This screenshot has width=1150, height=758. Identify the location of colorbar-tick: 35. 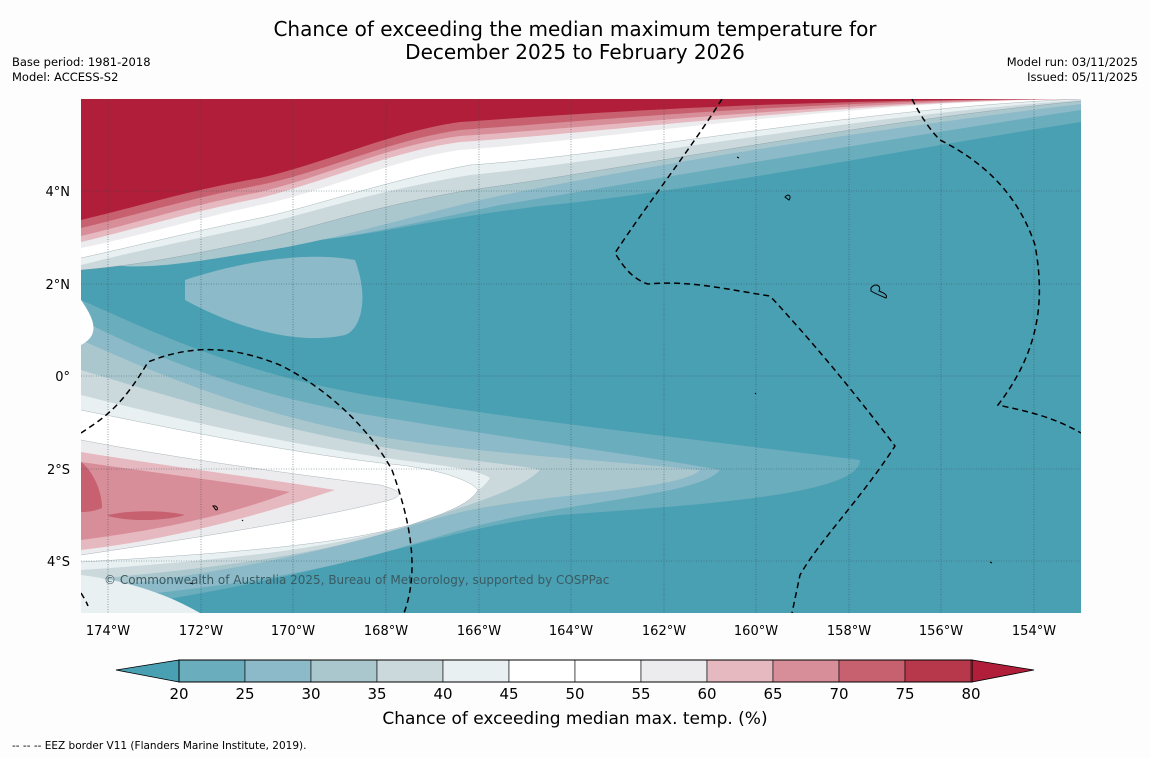
(376, 692).